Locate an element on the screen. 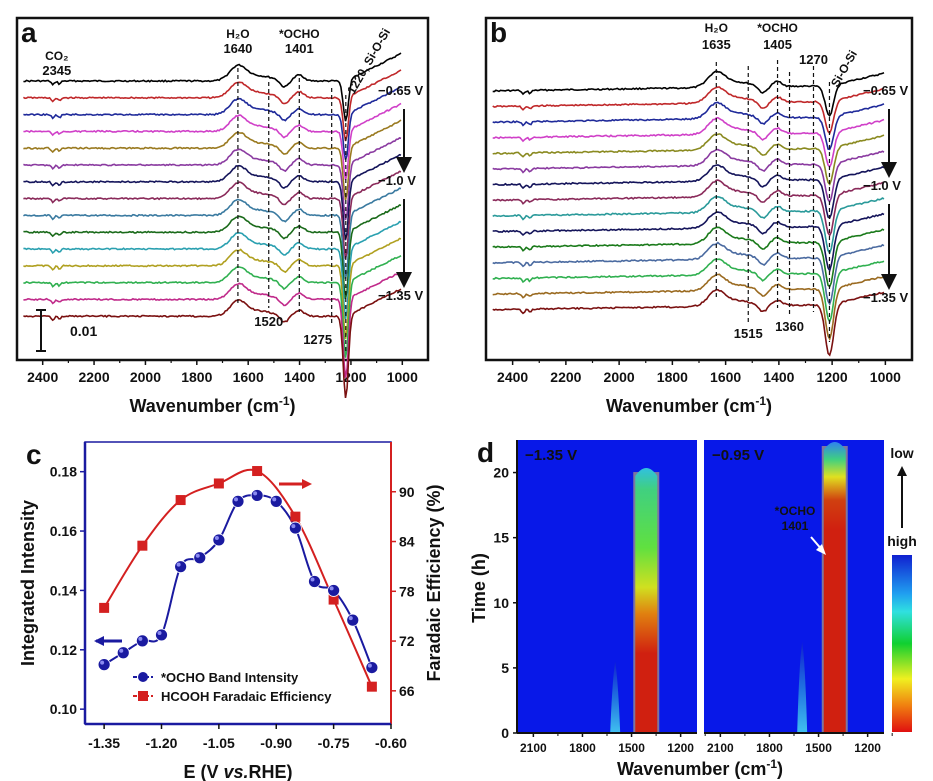  heatmap-1: −1.35 V 2100 1800 1500 1200 is located at coordinates (611, 597).